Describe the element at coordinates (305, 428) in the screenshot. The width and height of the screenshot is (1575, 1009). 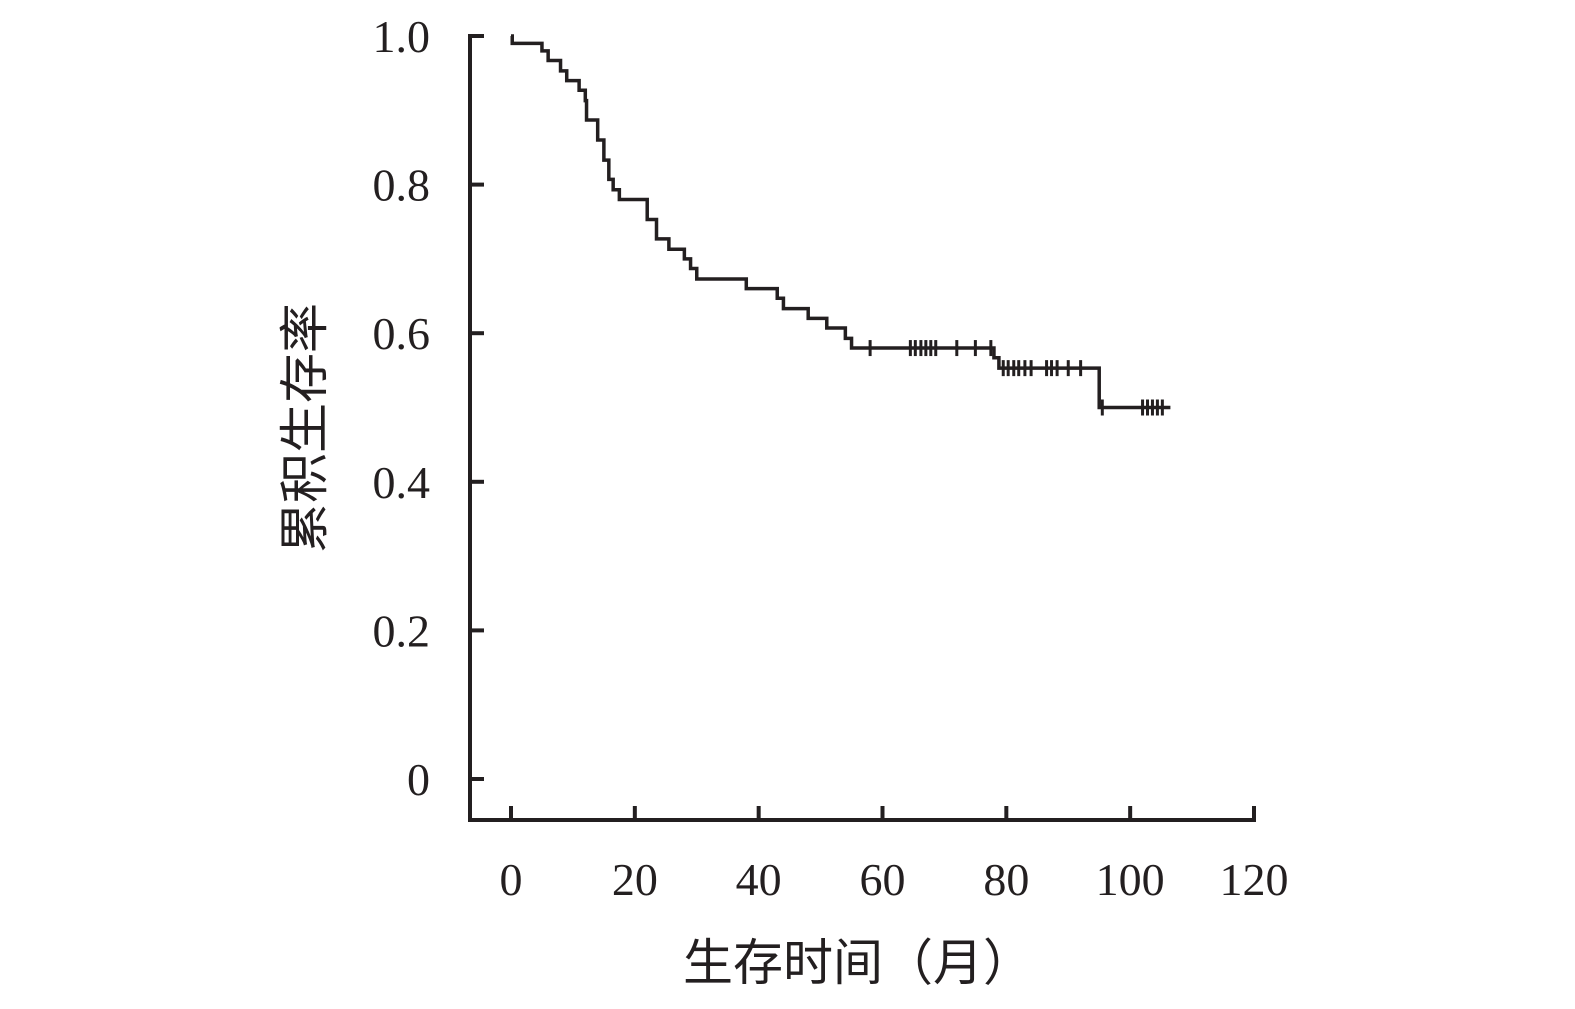
I see `y-axis-title: 累积生存率` at that location.